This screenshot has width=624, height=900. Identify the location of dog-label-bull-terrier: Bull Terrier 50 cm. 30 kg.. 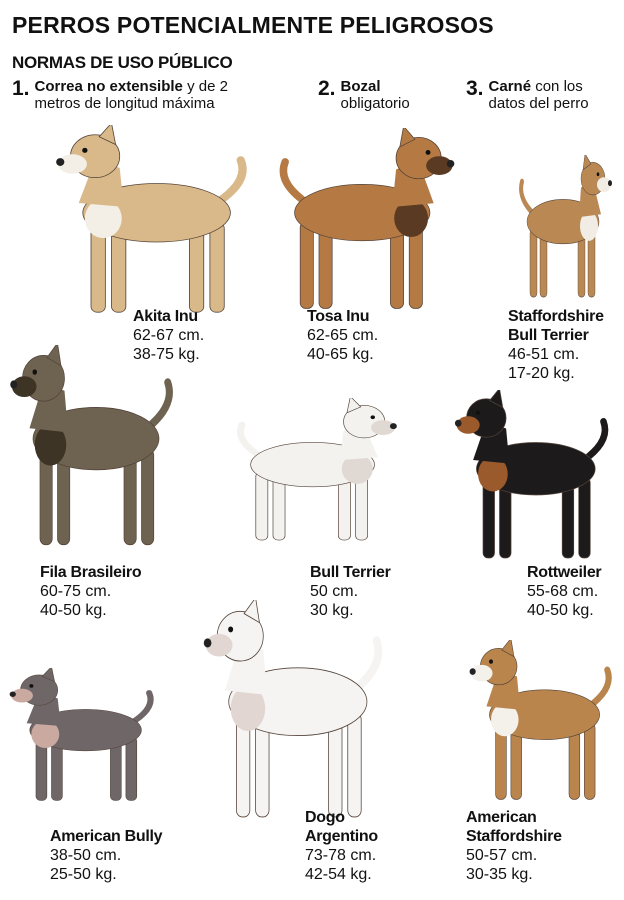
(350, 591).